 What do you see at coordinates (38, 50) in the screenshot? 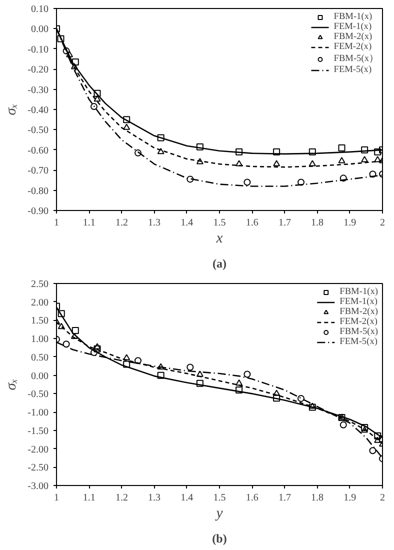
I see `y-tick-label: -0.10` at bounding box center [38, 50].